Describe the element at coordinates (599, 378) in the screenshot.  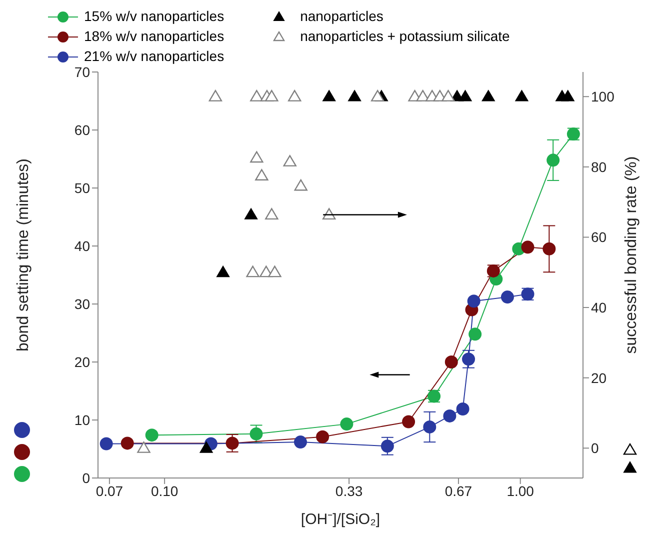
I see `y2-tick-label: 20` at that location.